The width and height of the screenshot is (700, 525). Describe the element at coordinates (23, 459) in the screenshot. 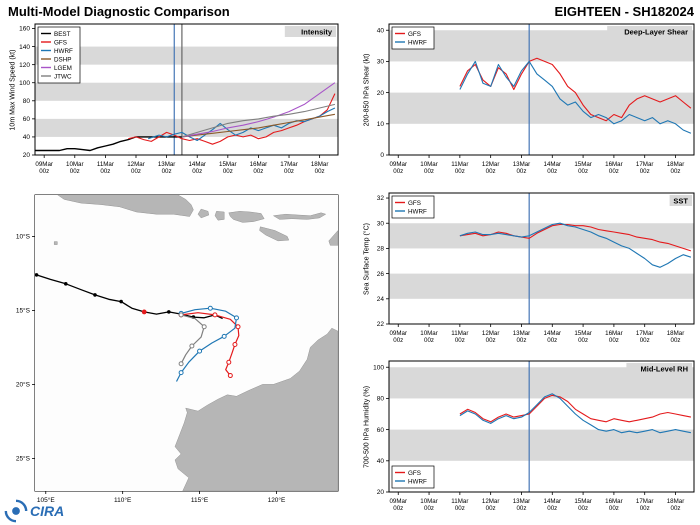

I see `svg-text: 25°S` at that location.